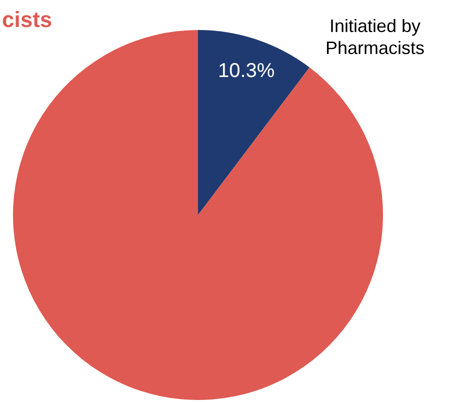 The height and width of the screenshot is (402, 449). I want to click on pie-slice, so click(254, 122).